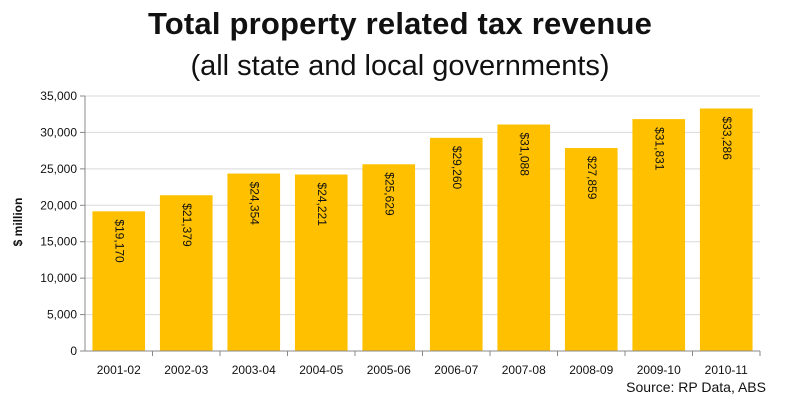  What do you see at coordinates (400, 23) in the screenshot?
I see `chart-title: Total property related tax revenue` at bounding box center [400, 23].